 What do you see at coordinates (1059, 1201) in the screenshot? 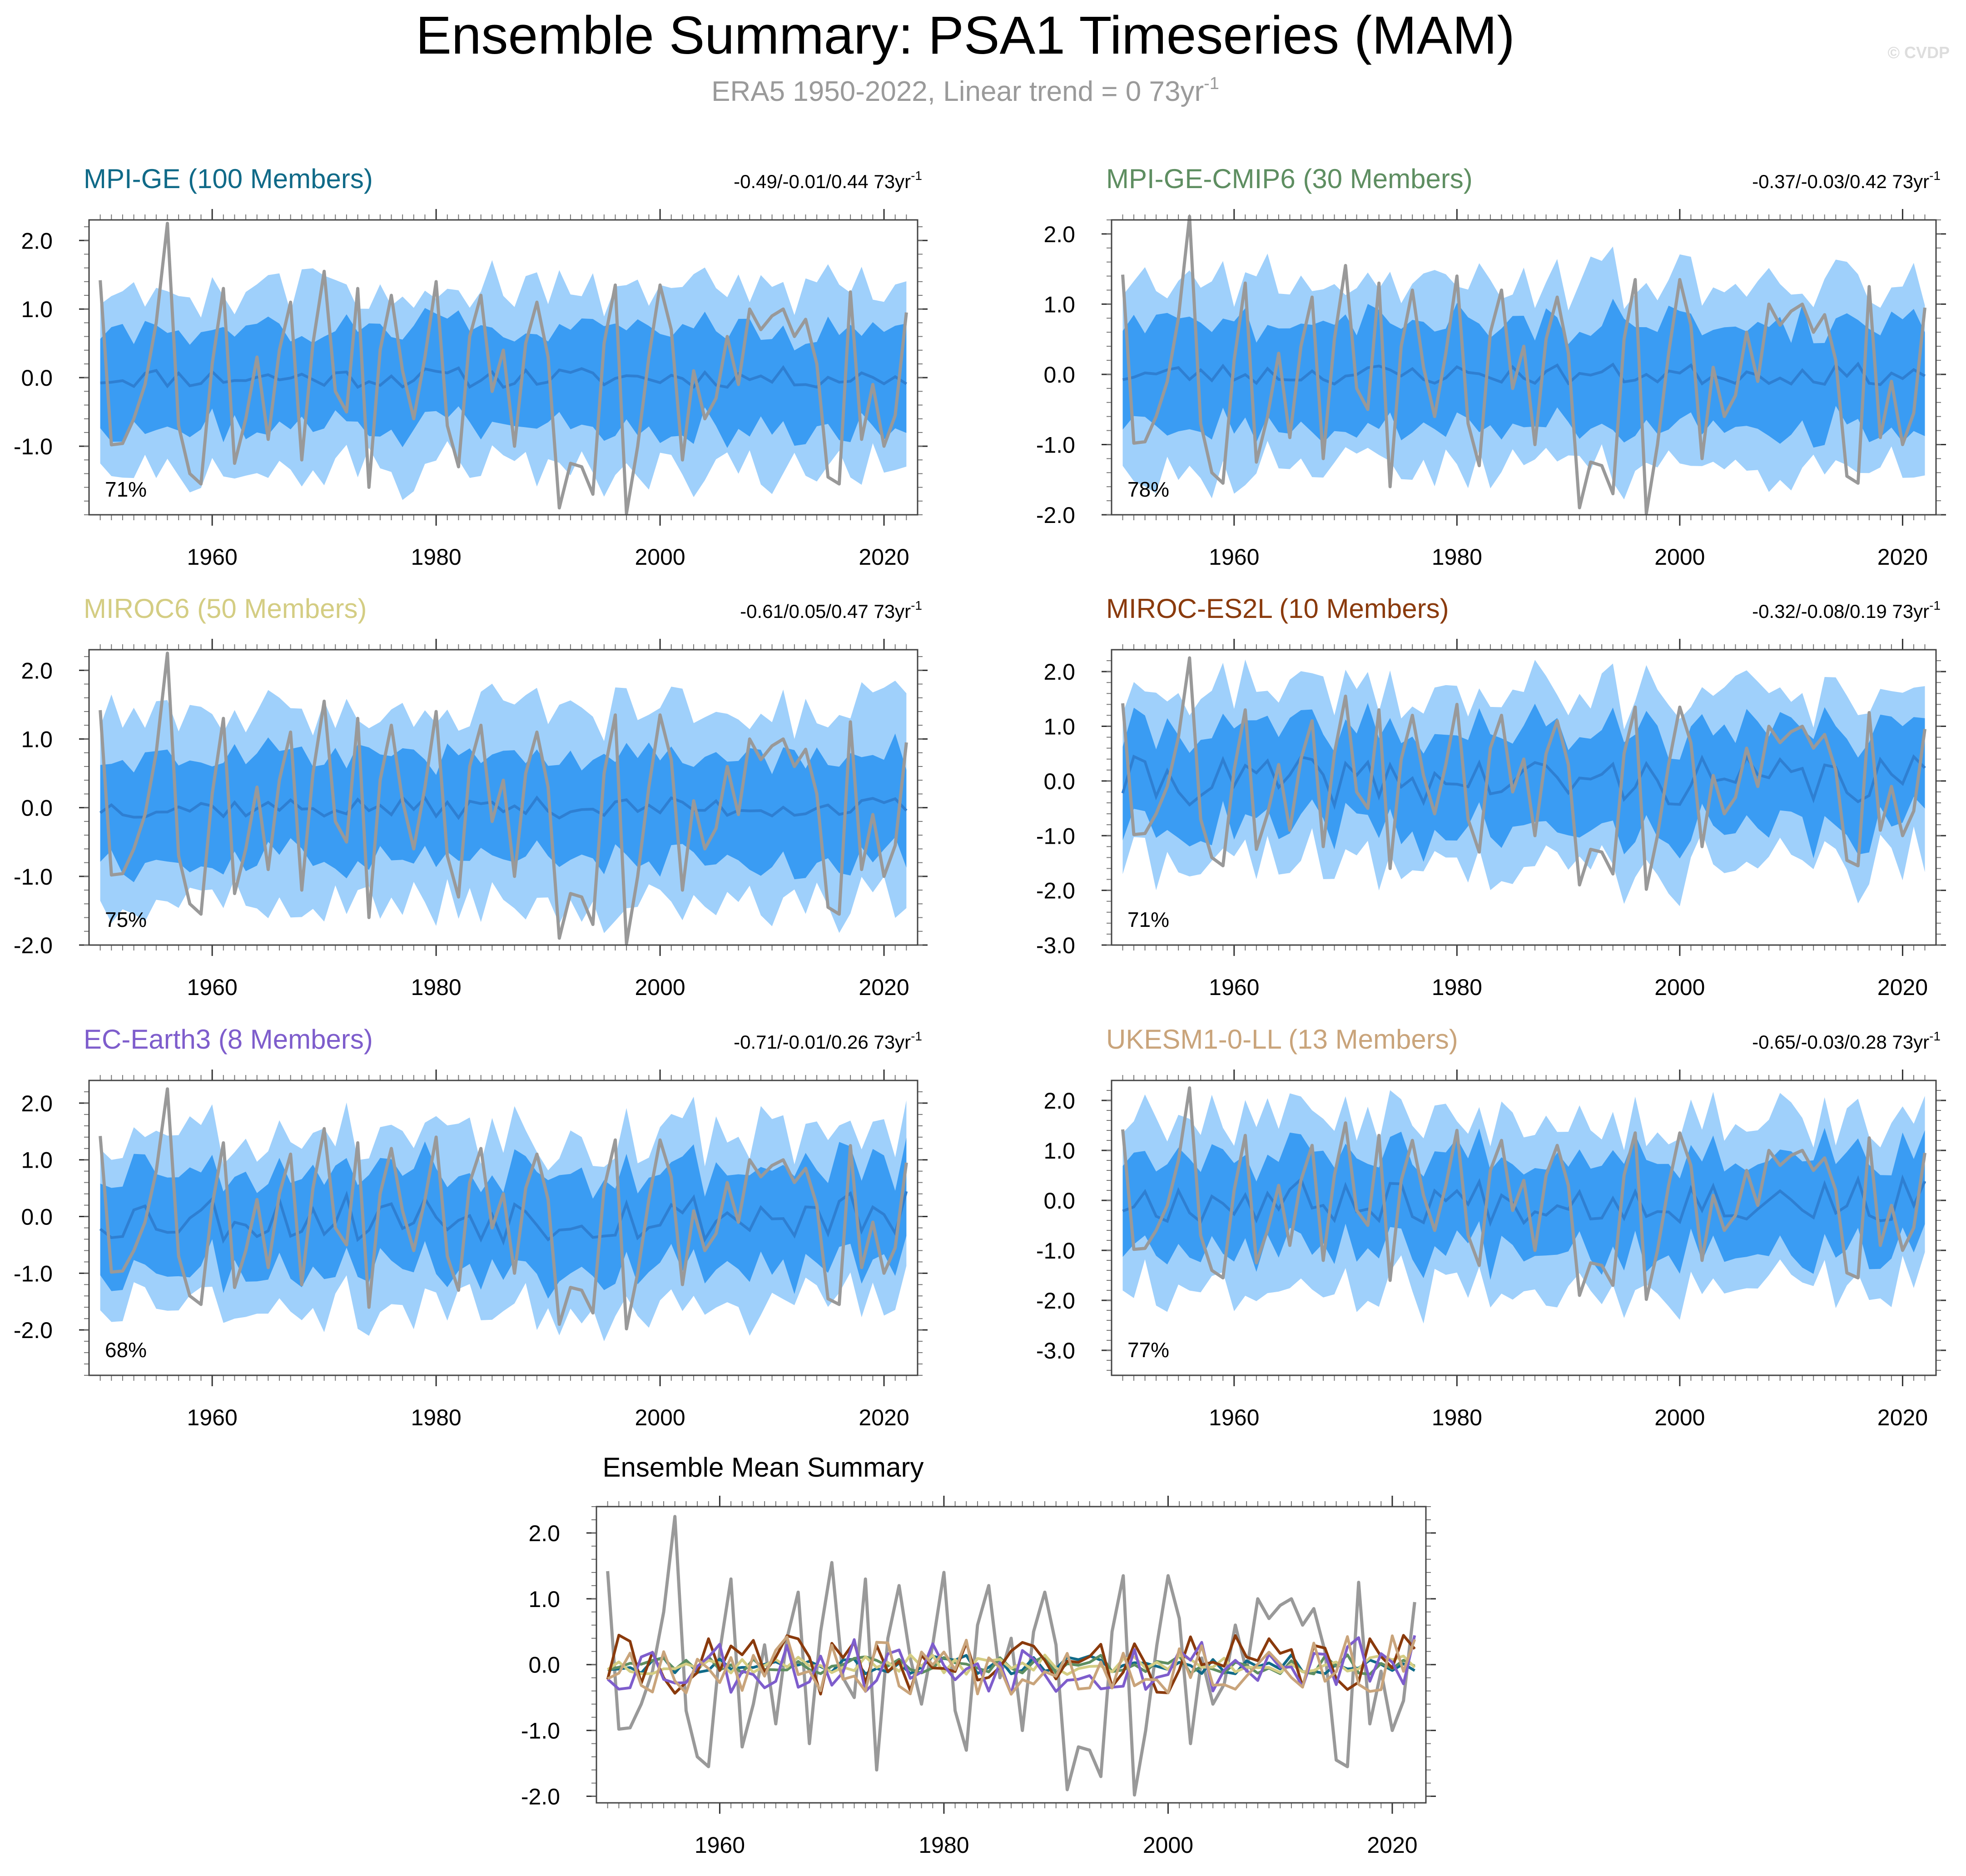
I see `panel-6-ytick-label: 0.0` at bounding box center [1059, 1201].